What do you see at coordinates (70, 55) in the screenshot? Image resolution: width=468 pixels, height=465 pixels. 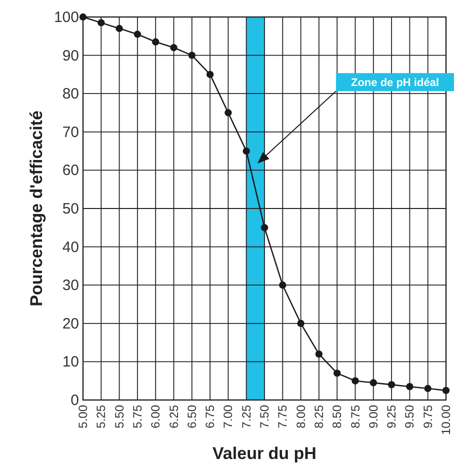 I see `y-tick-label: 90` at bounding box center [70, 55].